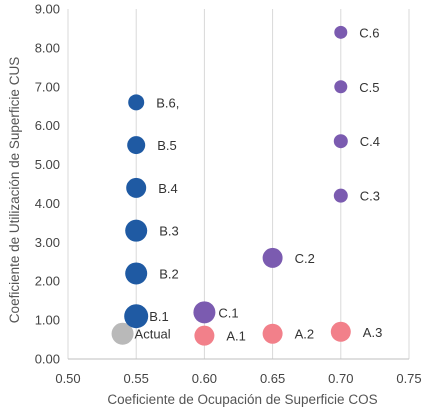  What do you see at coordinates (167, 145) in the screenshot?
I see `point-label: B.5` at bounding box center [167, 145].